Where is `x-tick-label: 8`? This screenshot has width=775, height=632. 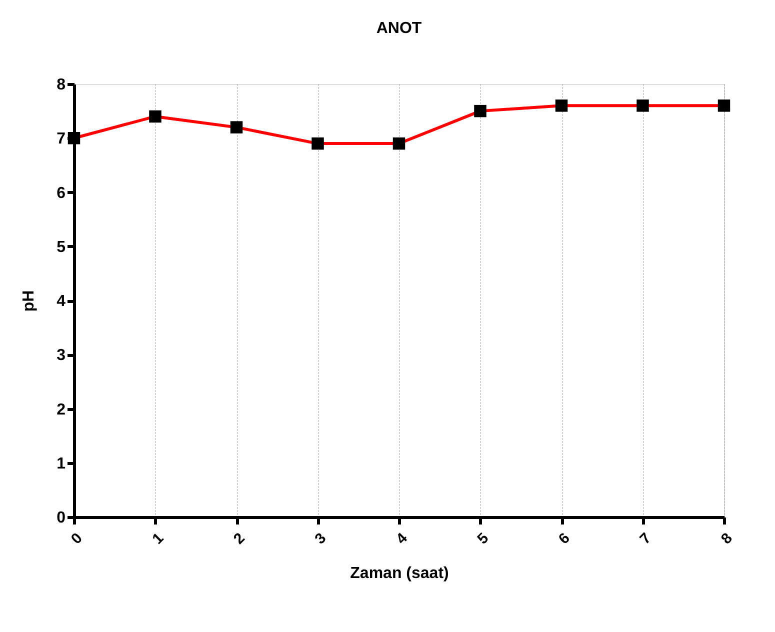
x-tick-label: 8 is located at coordinates (727, 539).